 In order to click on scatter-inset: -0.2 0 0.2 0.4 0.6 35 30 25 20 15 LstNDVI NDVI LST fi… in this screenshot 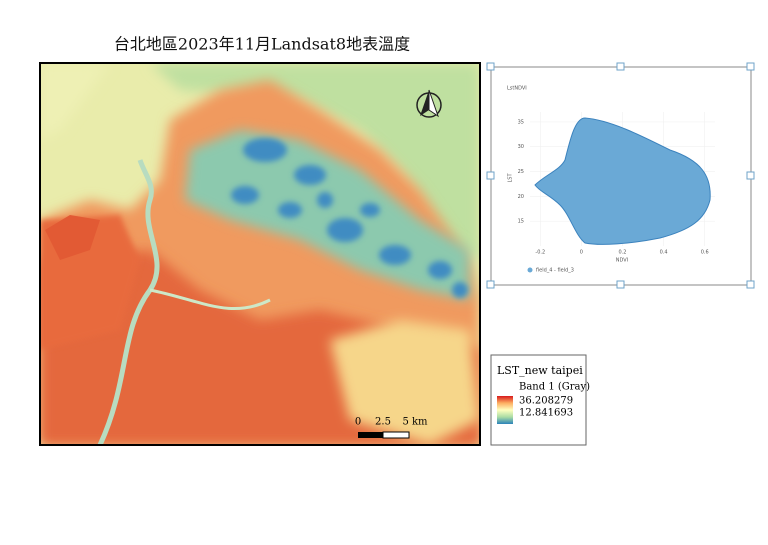, I will do `click(620, 175)`.